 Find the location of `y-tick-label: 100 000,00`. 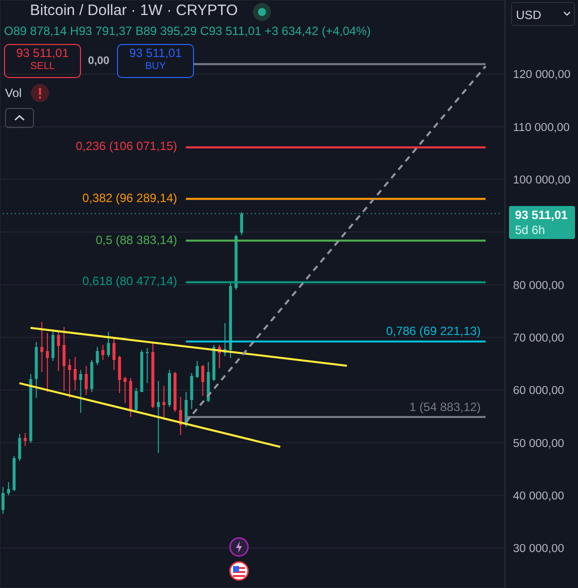

y-tick-label: 100 000,00 is located at coordinates (542, 180).